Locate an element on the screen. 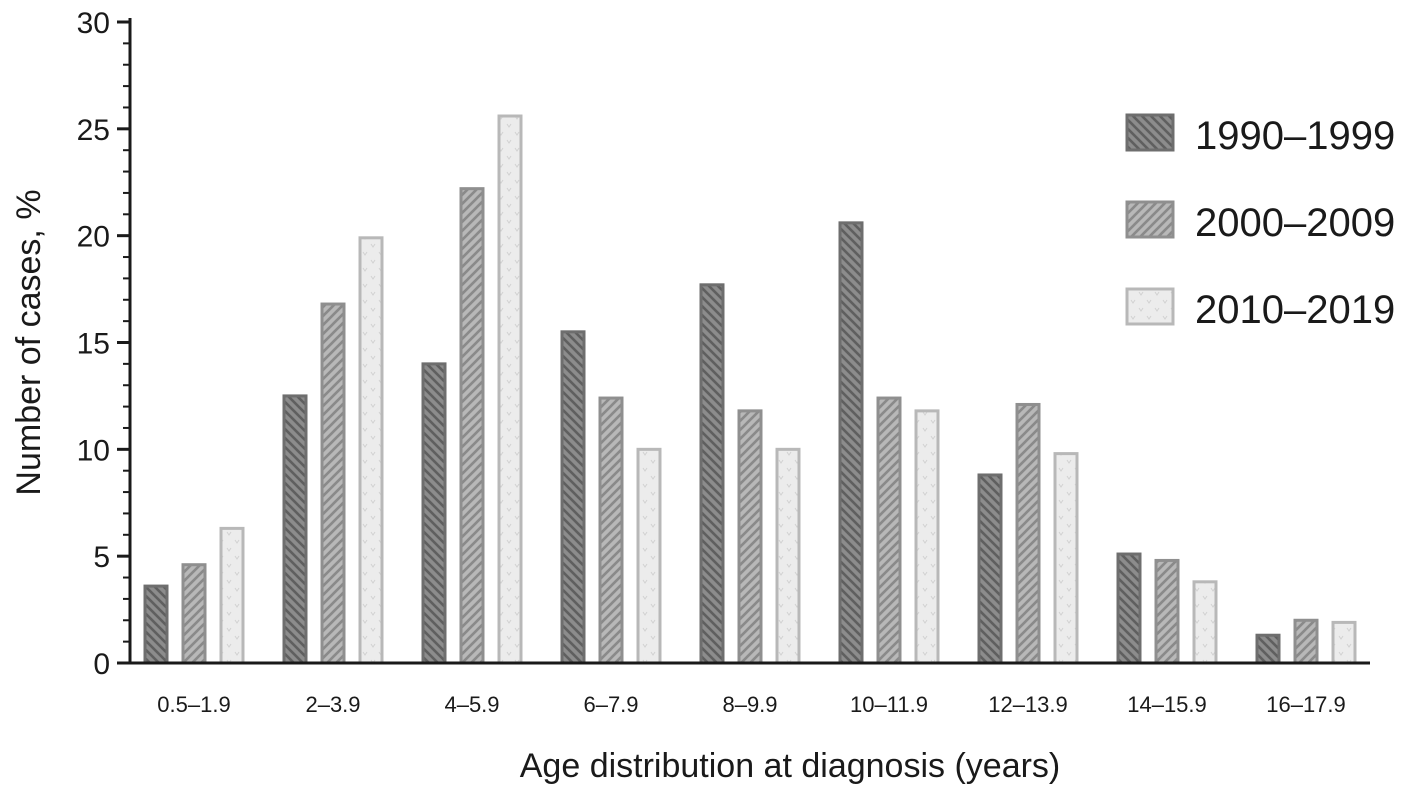 The height and width of the screenshot is (788, 1421). x-tick-label: 14–15.9 is located at coordinates (1167, 704).